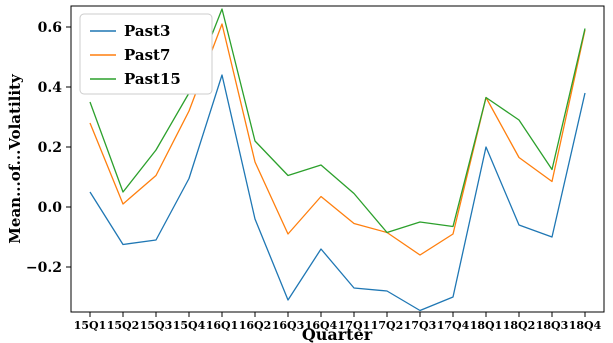 The width and height of the screenshot is (613, 343). Describe the element at coordinates (222, 325) in the screenshot. I see `x-tick-label: 16Q1` at that location.